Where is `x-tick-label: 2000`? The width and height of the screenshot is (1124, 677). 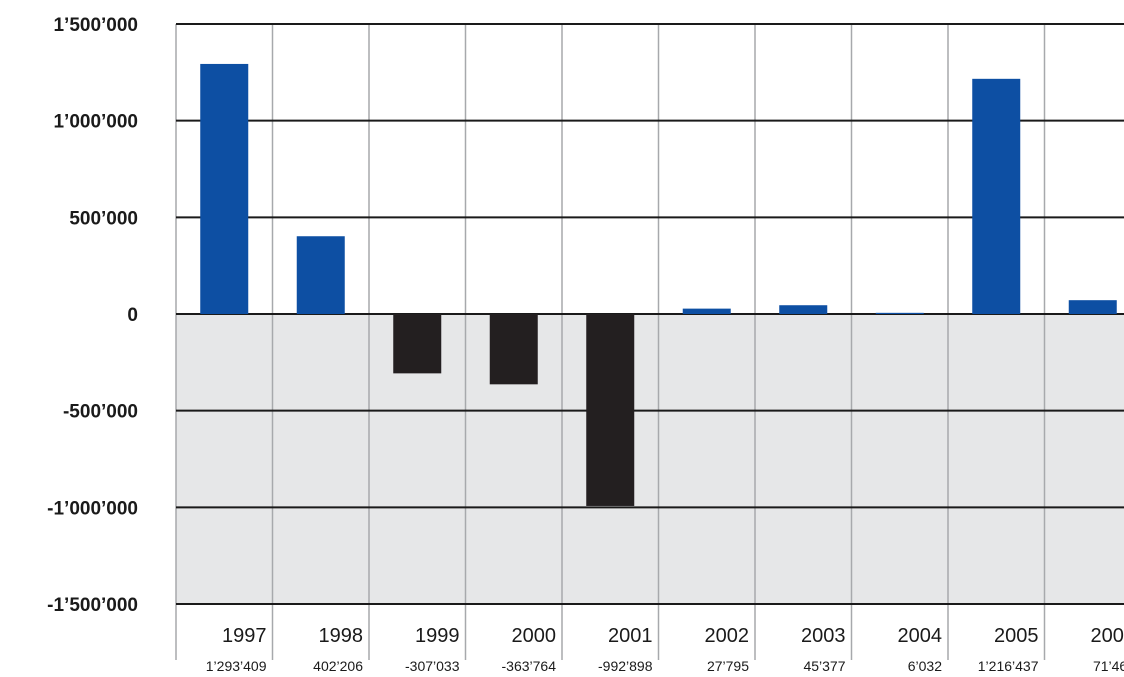
x-tick-label: 2000 is located at coordinates (534, 636).